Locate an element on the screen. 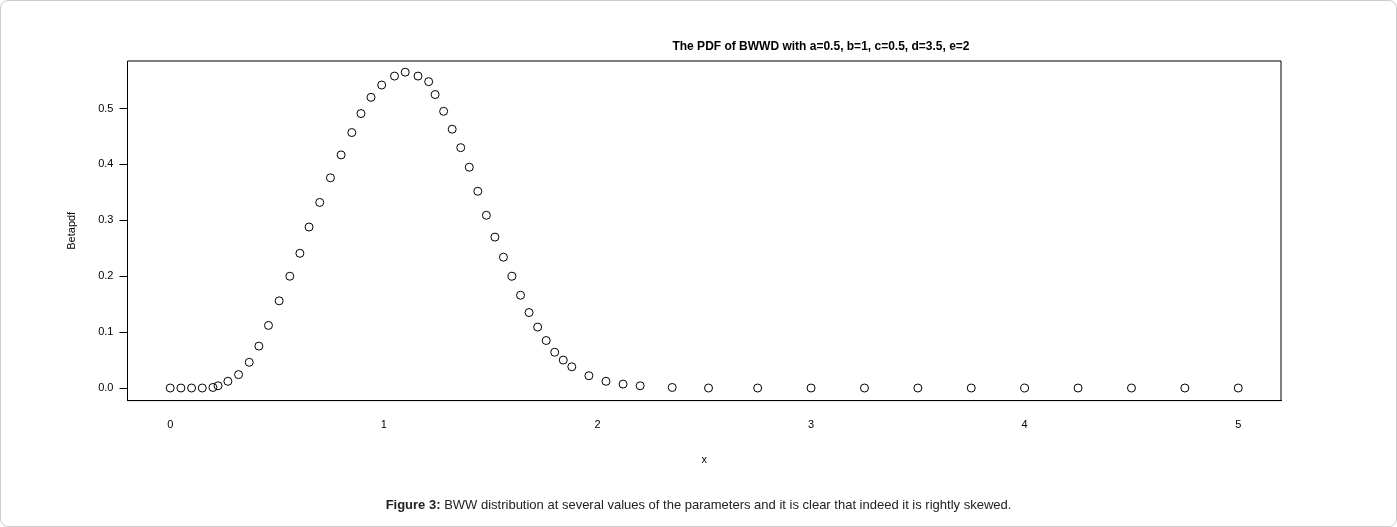 The width and height of the screenshot is (1397, 527). x-tick-label: 4 is located at coordinates (1024, 424).